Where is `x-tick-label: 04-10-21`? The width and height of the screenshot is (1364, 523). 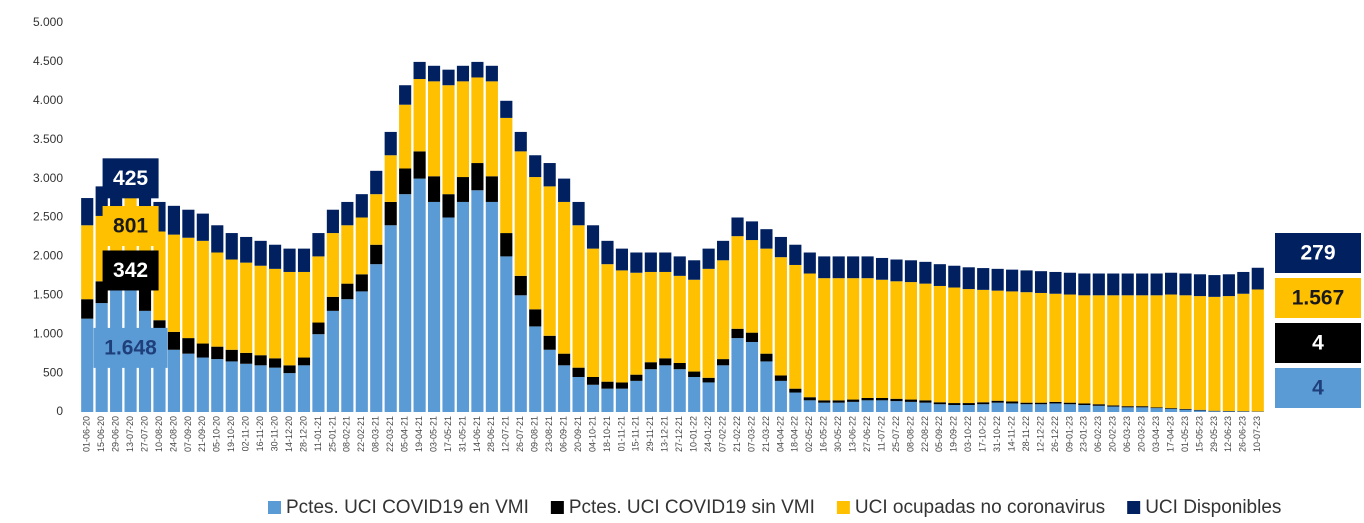
x-tick-label: 04-10-21 is located at coordinates (592, 434).